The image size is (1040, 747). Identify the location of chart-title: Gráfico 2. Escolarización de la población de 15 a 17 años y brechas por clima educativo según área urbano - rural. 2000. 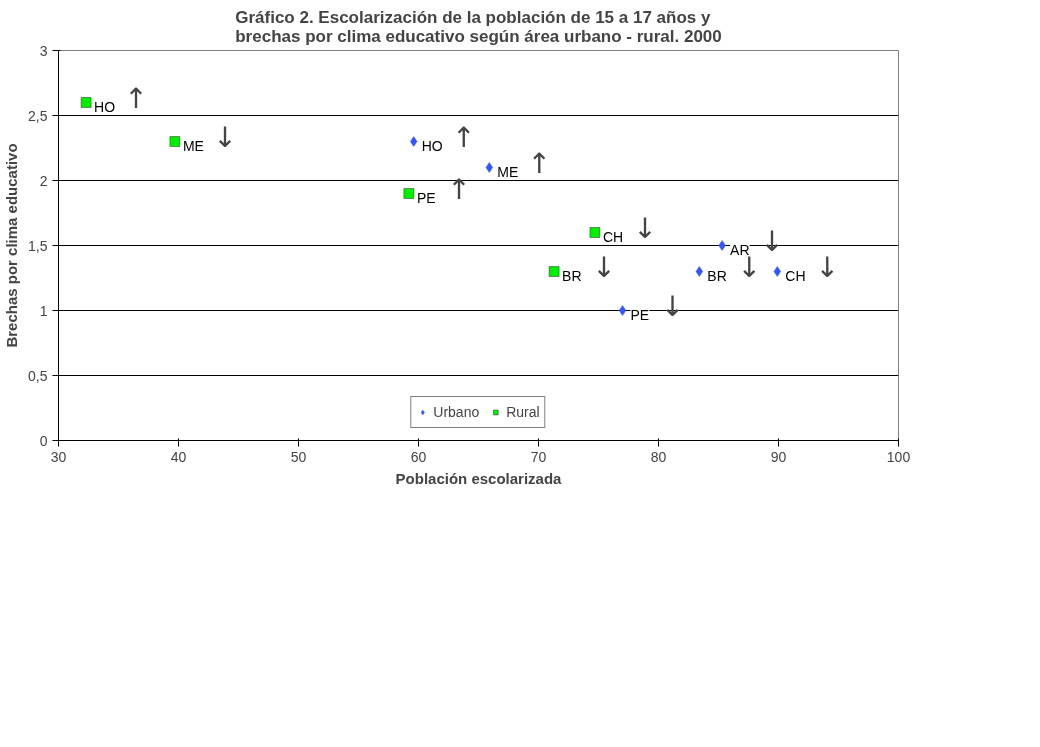
(478, 26).